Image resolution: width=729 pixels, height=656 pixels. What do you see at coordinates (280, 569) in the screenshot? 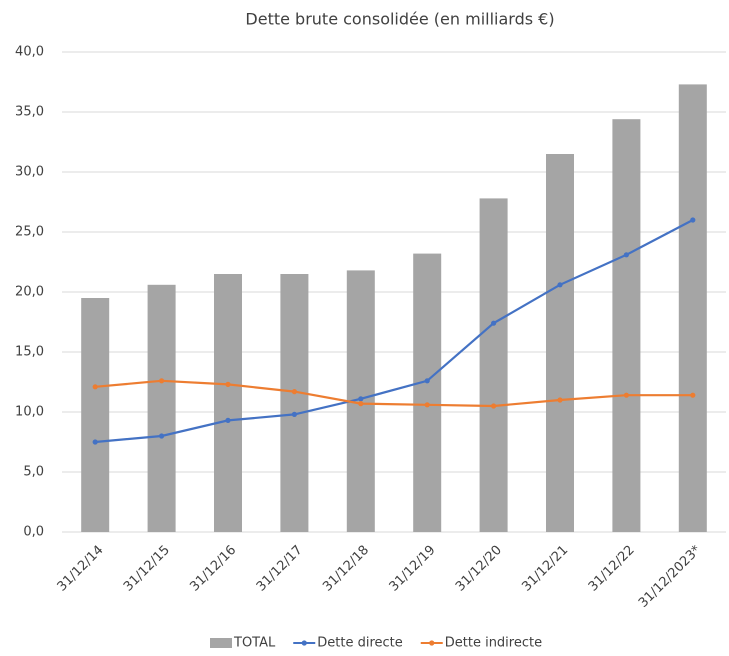
I see `x-tick-label: 31/12/17` at bounding box center [280, 569].